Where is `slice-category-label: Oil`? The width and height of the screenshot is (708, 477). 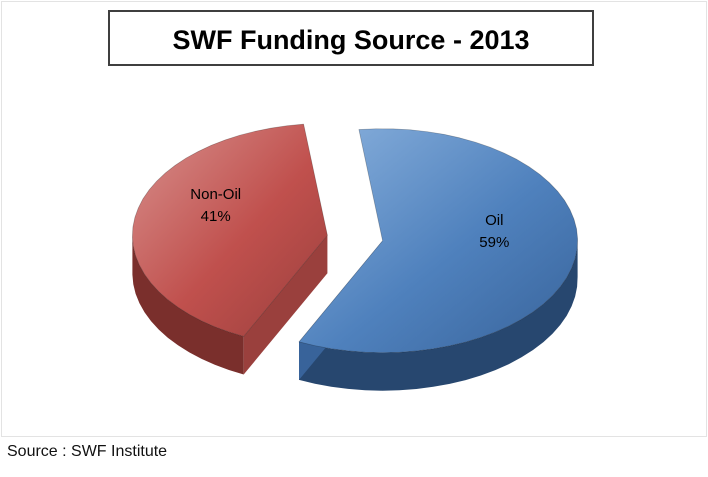
slice-category-label: Oil is located at coordinates (494, 220).